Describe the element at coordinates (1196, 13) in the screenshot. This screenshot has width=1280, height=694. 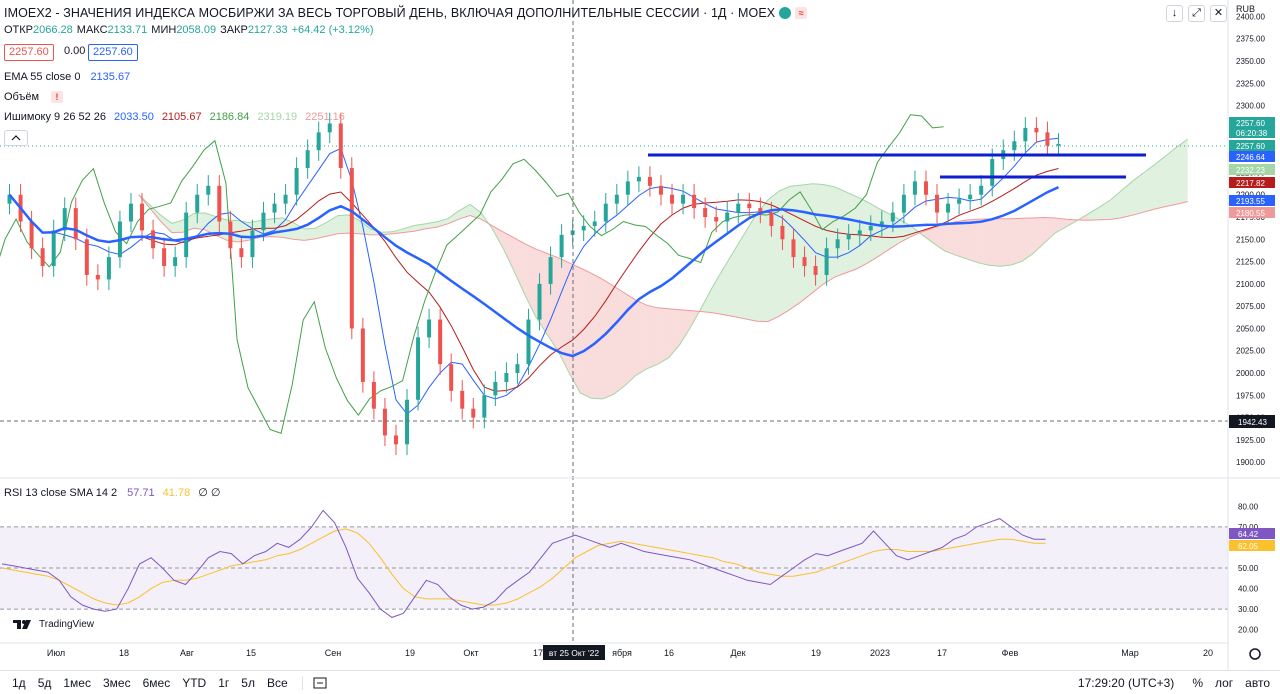
I see `fullscreen-button: ⤢` at that location.